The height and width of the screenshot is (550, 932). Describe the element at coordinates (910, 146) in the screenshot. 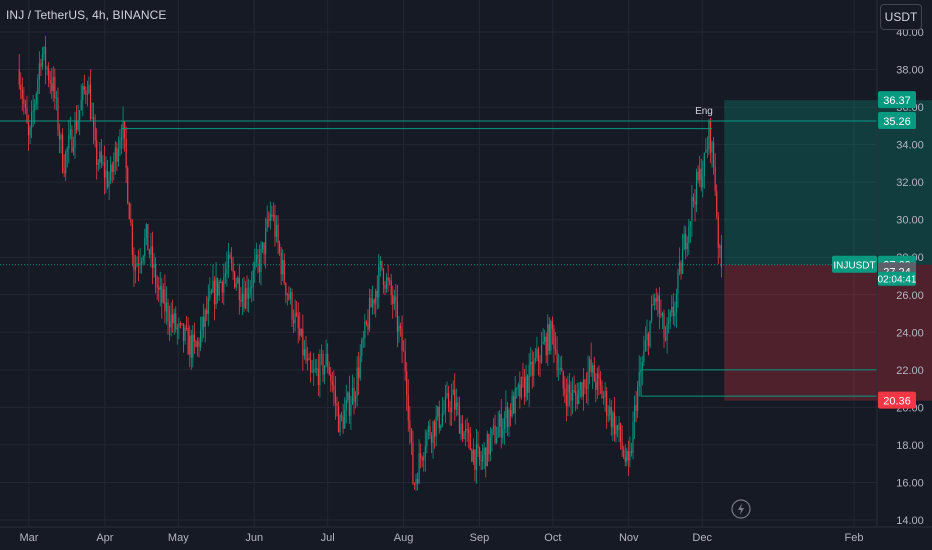

I see `price-tick-label: 34.00` at that location.